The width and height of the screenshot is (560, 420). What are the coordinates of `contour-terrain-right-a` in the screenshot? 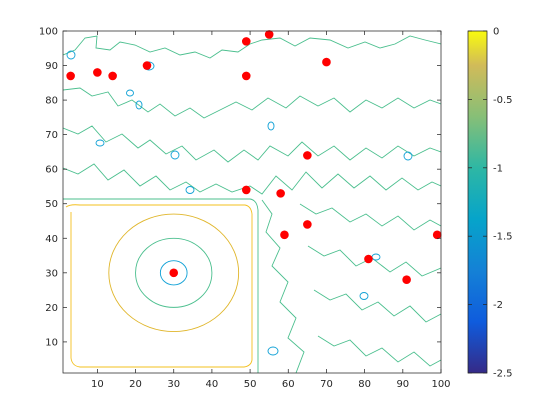 It's located at (283, 286).